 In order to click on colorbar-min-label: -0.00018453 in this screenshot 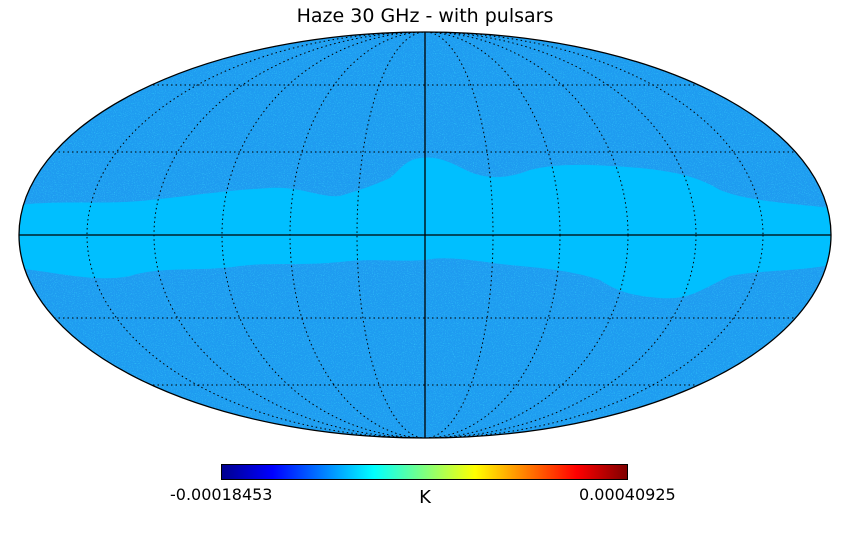, I will do `click(221, 494)`.